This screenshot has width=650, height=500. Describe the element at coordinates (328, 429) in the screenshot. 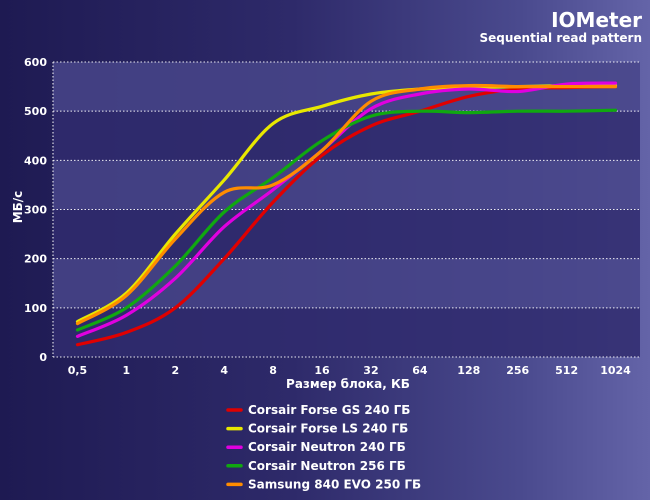

I see `legend-label: Corsair Forse LS 240 ГБ` at that location.